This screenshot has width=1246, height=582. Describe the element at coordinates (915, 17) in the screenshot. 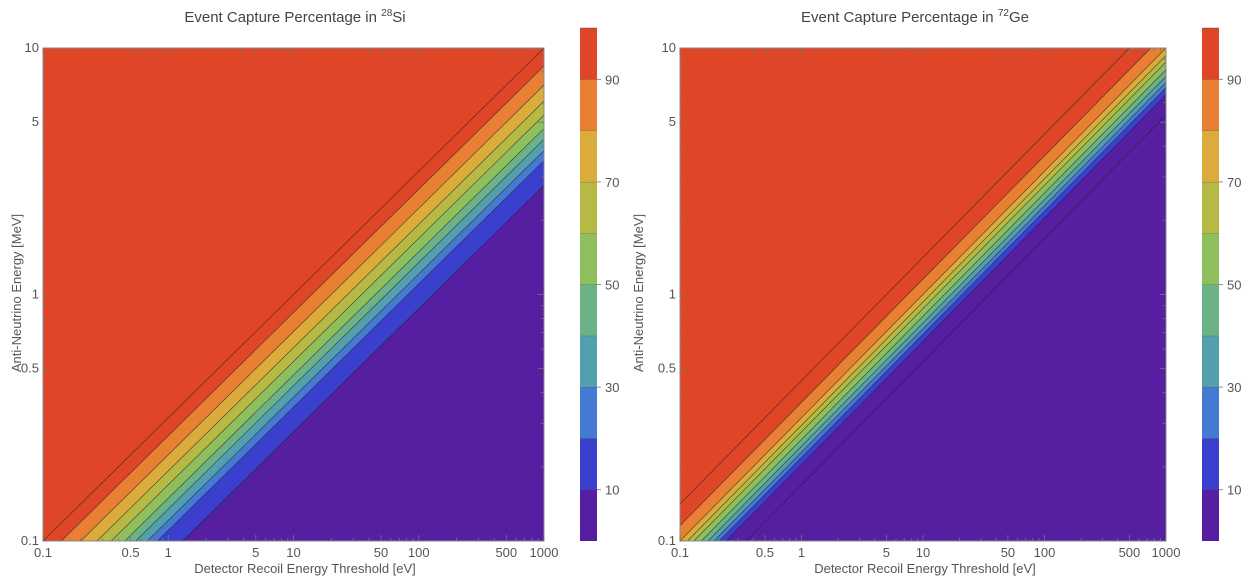

I see `chart-title: Event Capture Percentage in 72Ge` at that location.